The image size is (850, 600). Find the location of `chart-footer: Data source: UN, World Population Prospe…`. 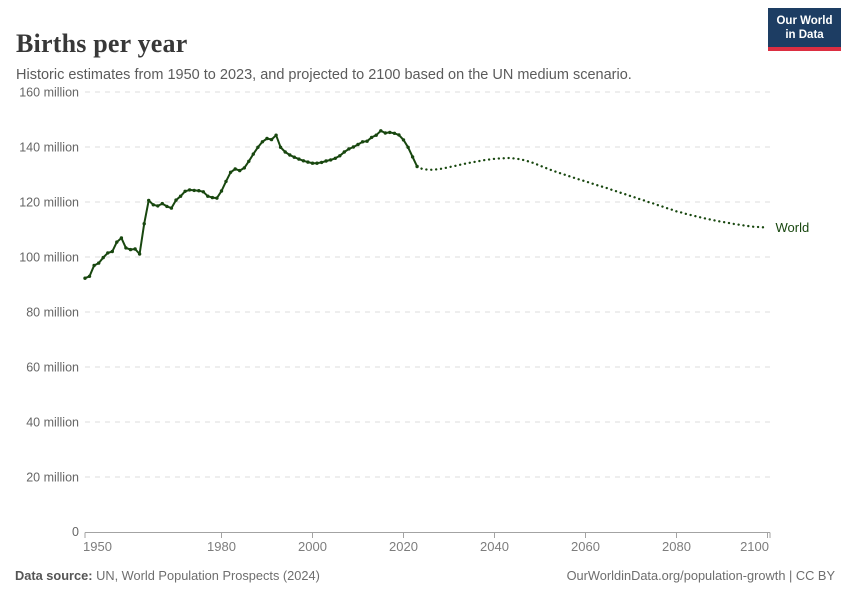

chart-footer: Data source: UN, World Population Prospe… is located at coordinates (425, 575).